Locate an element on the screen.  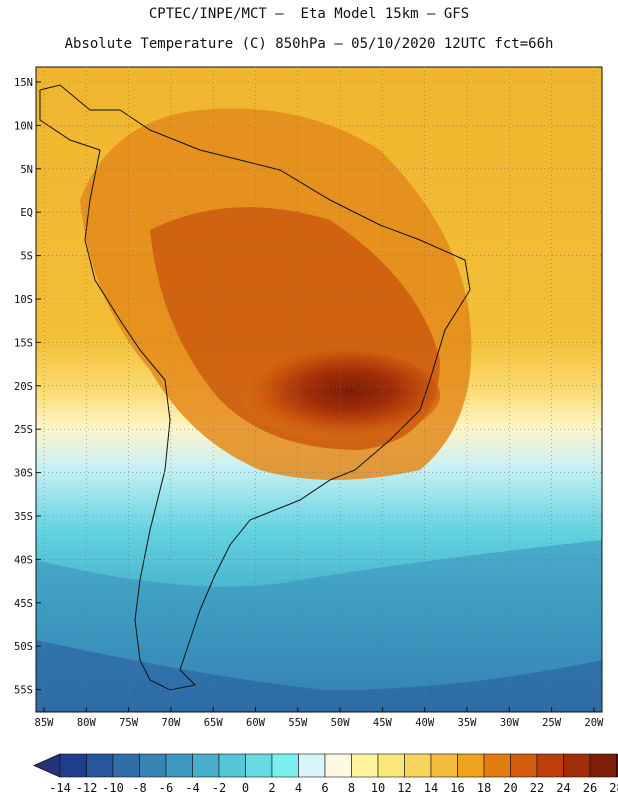
colorbar-tick-label: -8 is located at coordinates (139, 788).